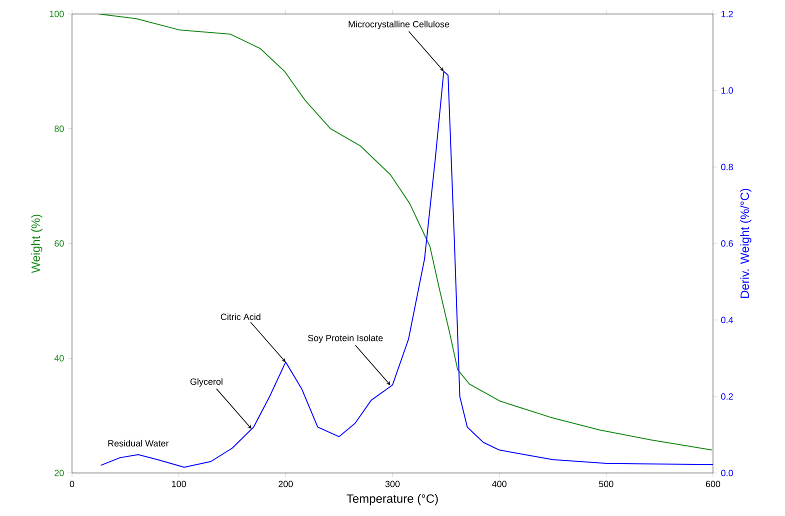  Describe the element at coordinates (179, 484) in the screenshot. I see `x-tick-label: 100` at that location.